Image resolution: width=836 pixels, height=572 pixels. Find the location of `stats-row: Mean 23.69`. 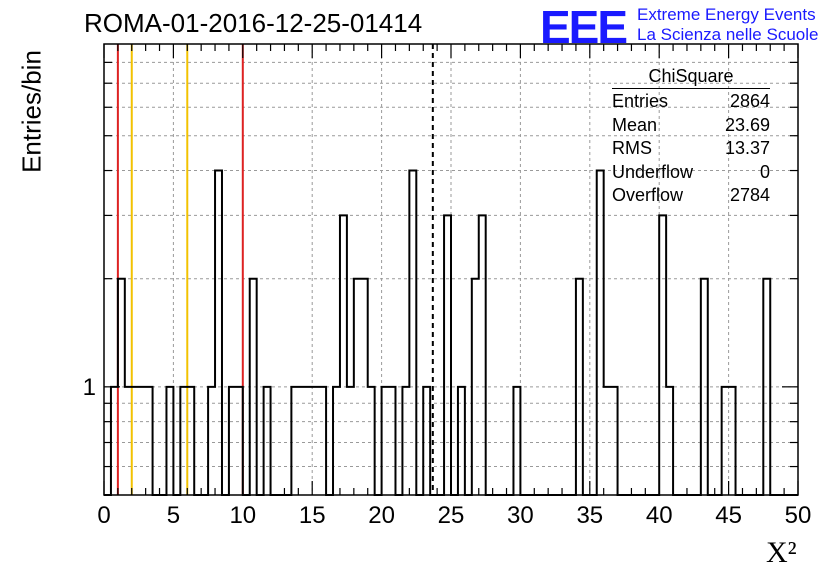

stats-row: Mean 23.69 is located at coordinates (691, 127).